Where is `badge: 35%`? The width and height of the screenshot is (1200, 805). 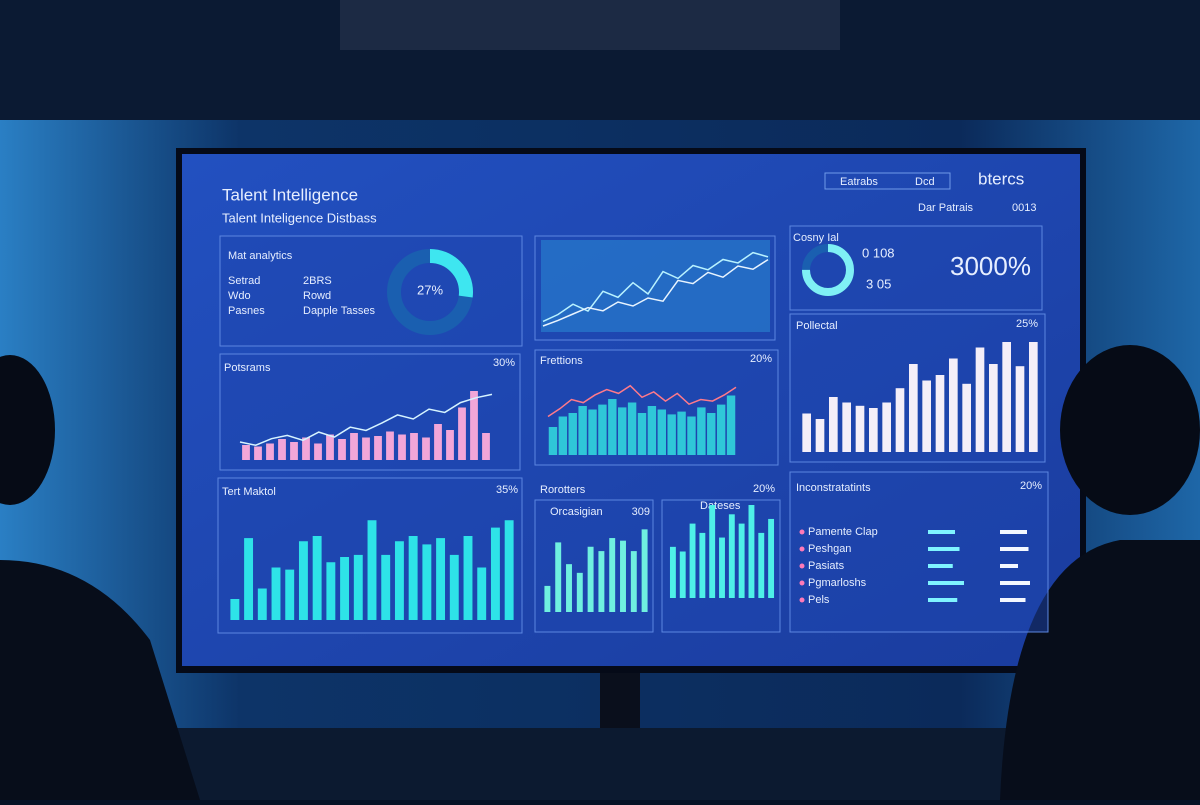
badge: 35% is located at coordinates (507, 490).